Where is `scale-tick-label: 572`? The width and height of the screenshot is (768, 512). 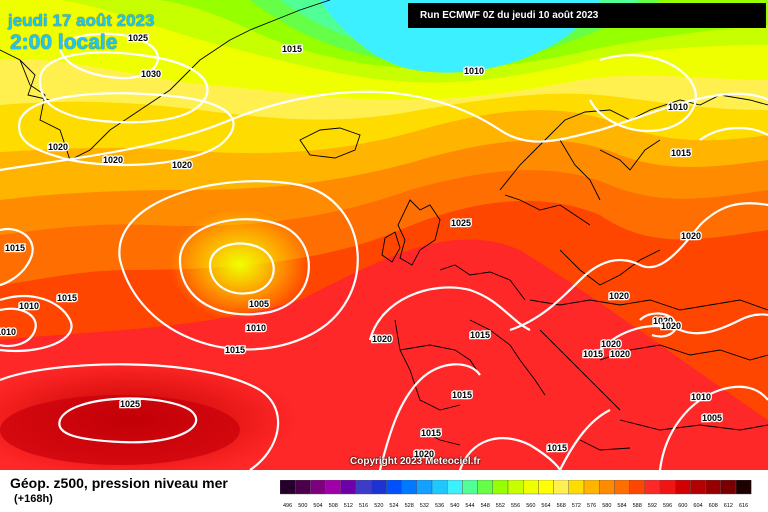
scale-tick-label: 572 is located at coordinates (576, 506).